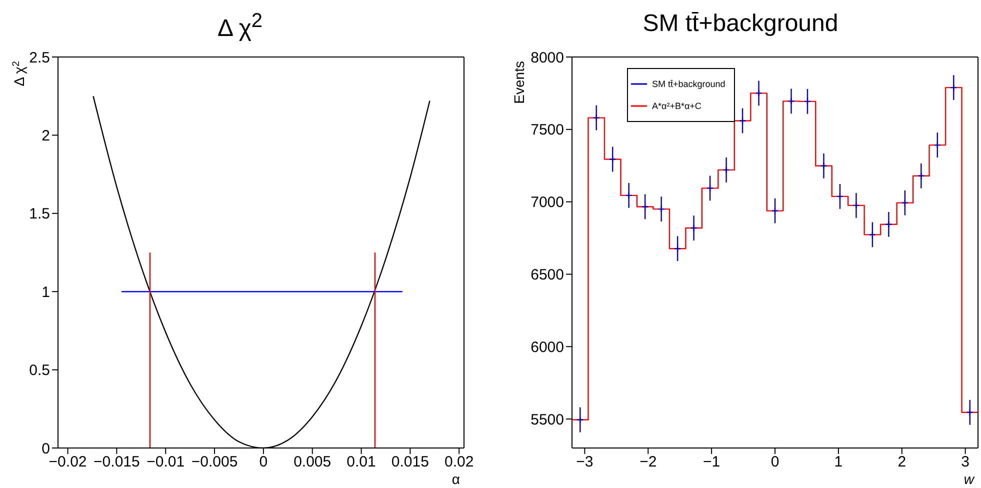 Image resolution: width=981 pixels, height=488 pixels. What do you see at coordinates (547, 419) in the screenshot?
I see `y-tick-label: 5500` at bounding box center [547, 419].